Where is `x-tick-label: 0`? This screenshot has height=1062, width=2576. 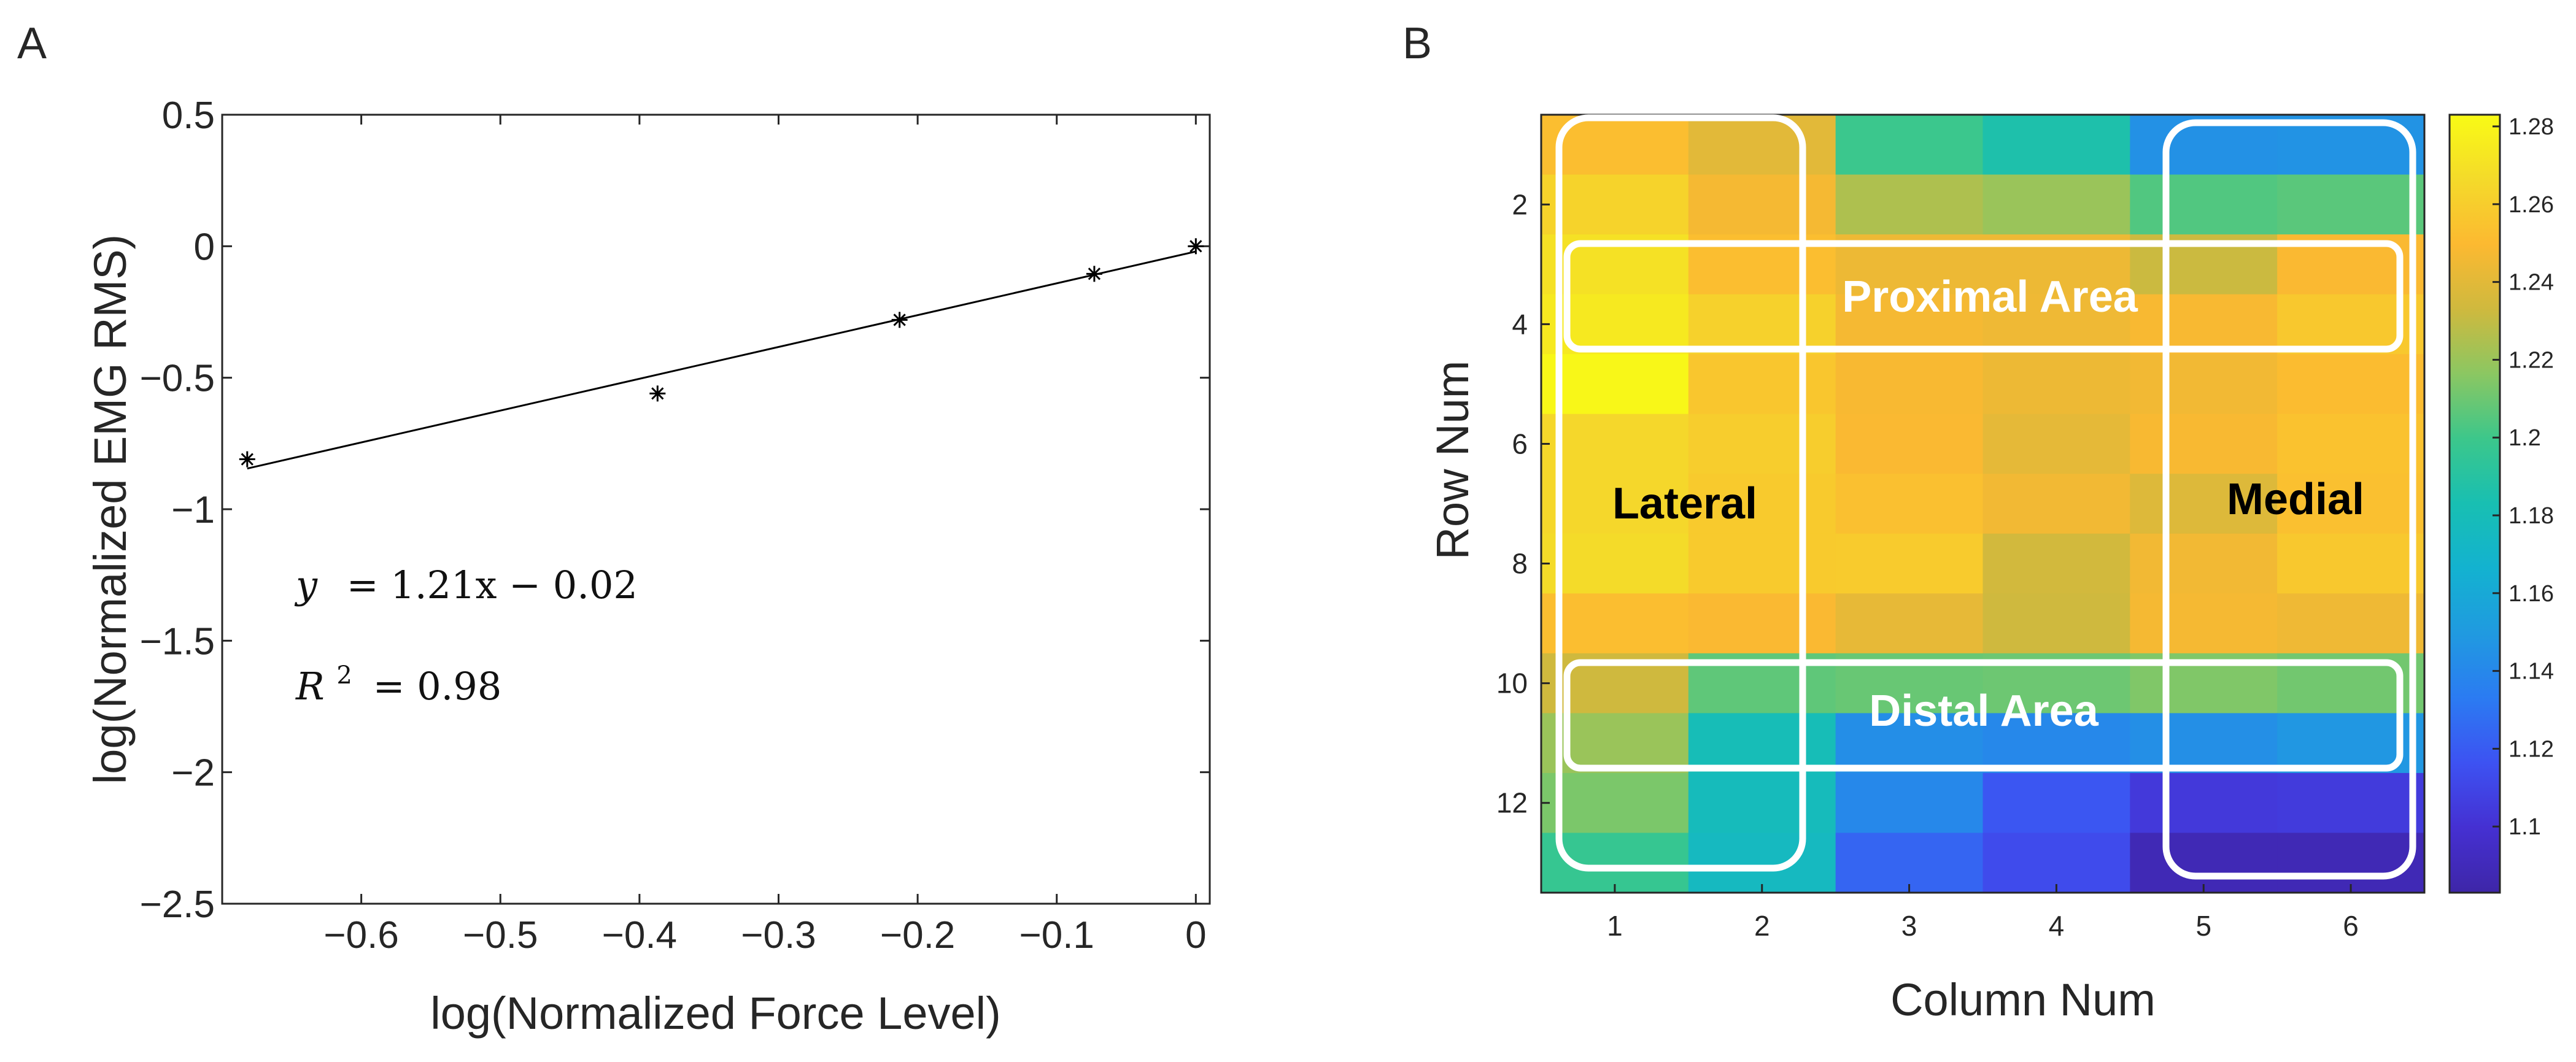 x-tick-label: 0 is located at coordinates (1195, 935).